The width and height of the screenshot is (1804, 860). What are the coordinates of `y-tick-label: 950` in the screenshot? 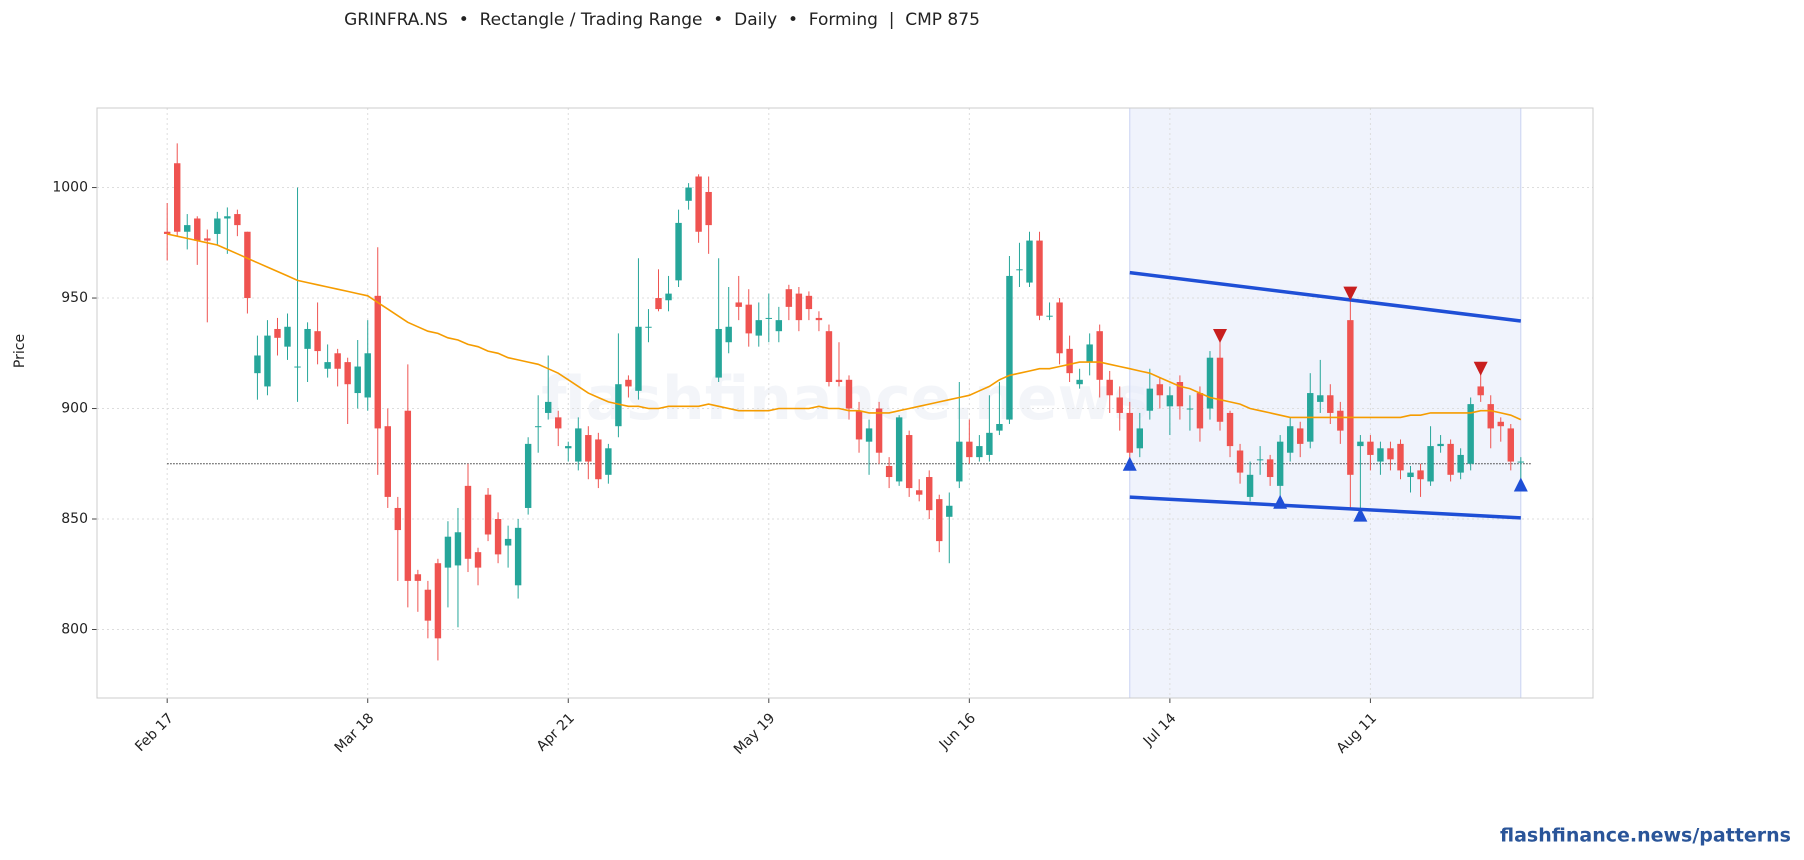 It's located at (74, 298).